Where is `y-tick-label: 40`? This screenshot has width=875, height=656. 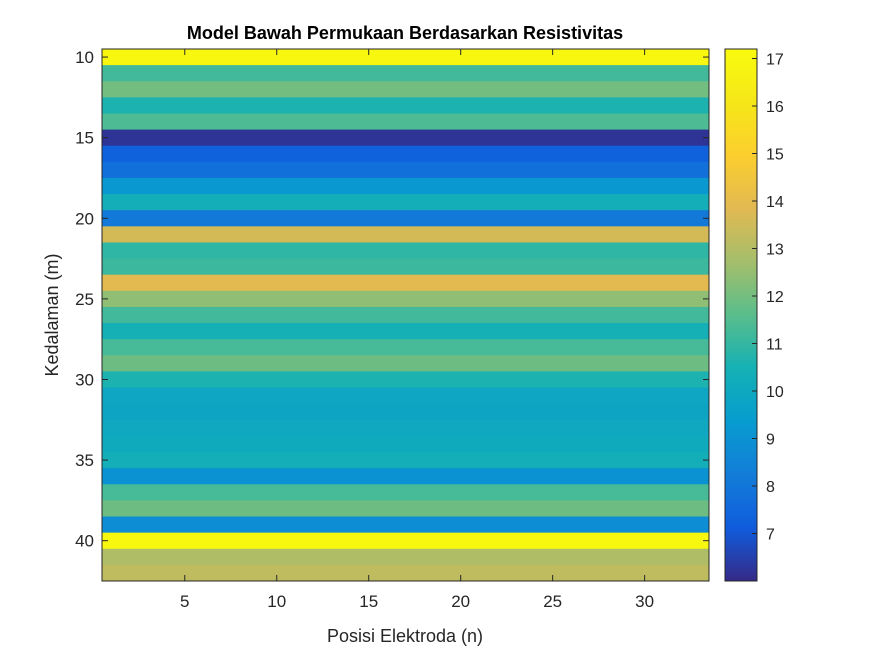 y-tick-label: 40 is located at coordinates (84, 541).